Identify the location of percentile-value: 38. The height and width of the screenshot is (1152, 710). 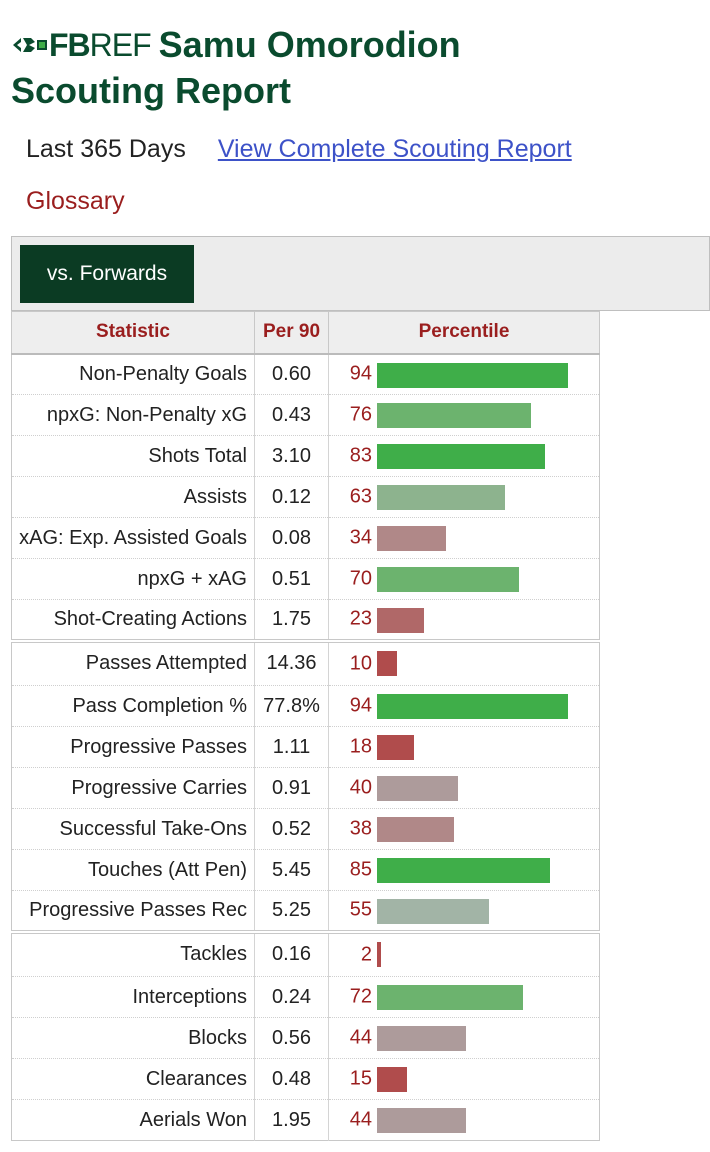
(360, 828).